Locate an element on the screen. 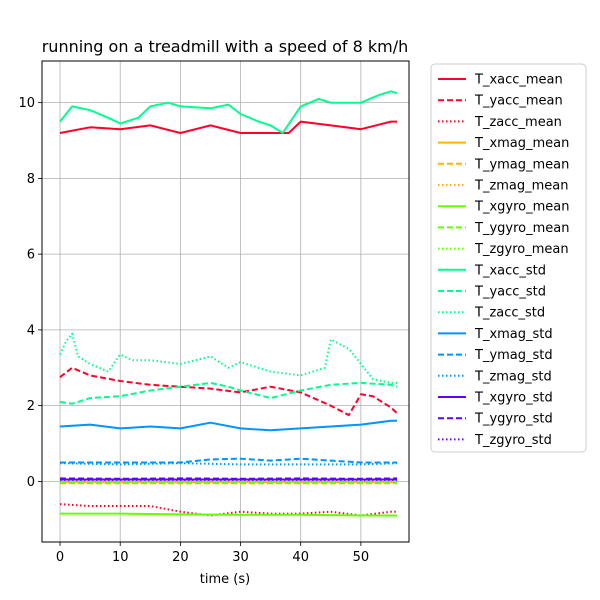 Image resolution: width=600 pixels, height=600 pixels. legend-label: T_yacc_mean is located at coordinates (518, 101).